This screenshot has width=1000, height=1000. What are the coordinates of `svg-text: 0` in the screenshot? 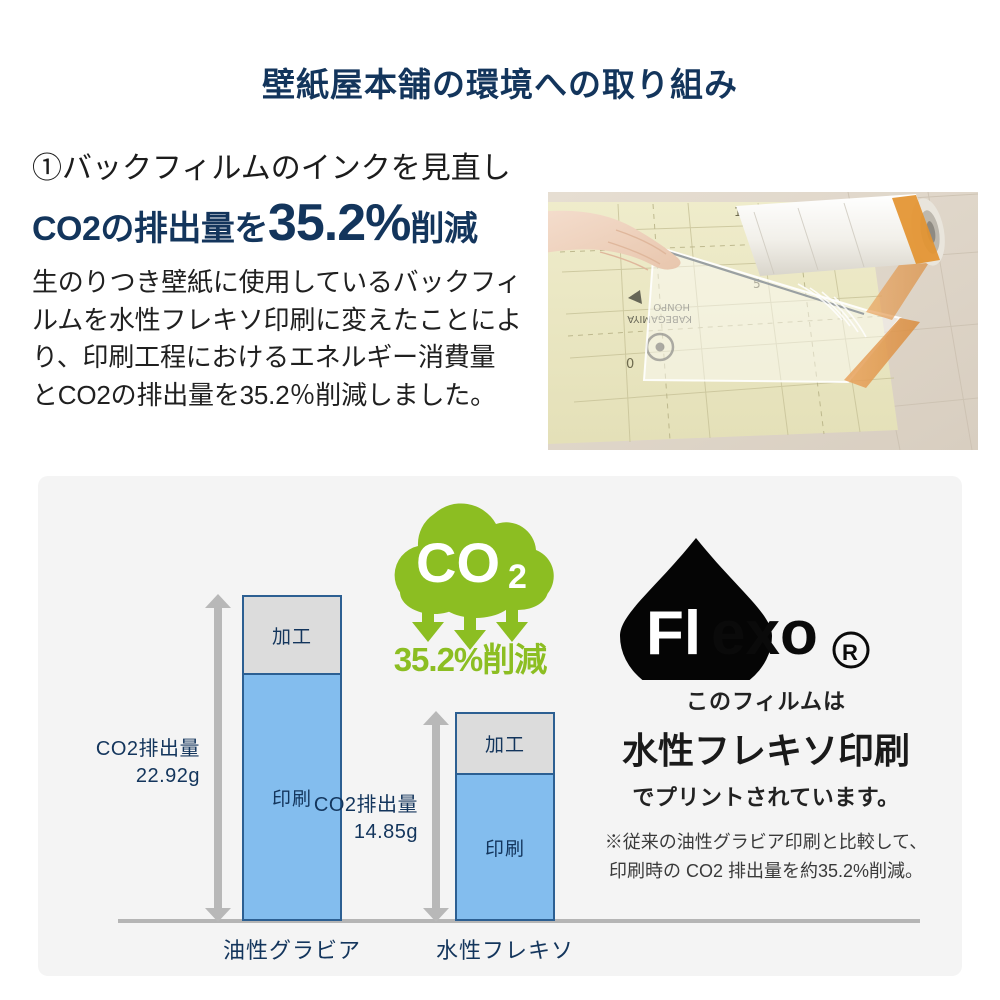 It's located at (630, 364).